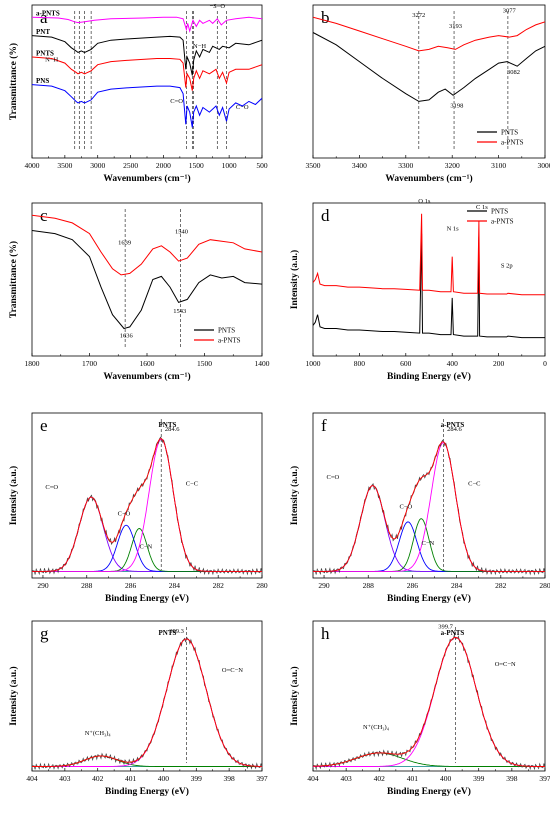  I want to click on x-tick-label: 3500, so click(313, 165).